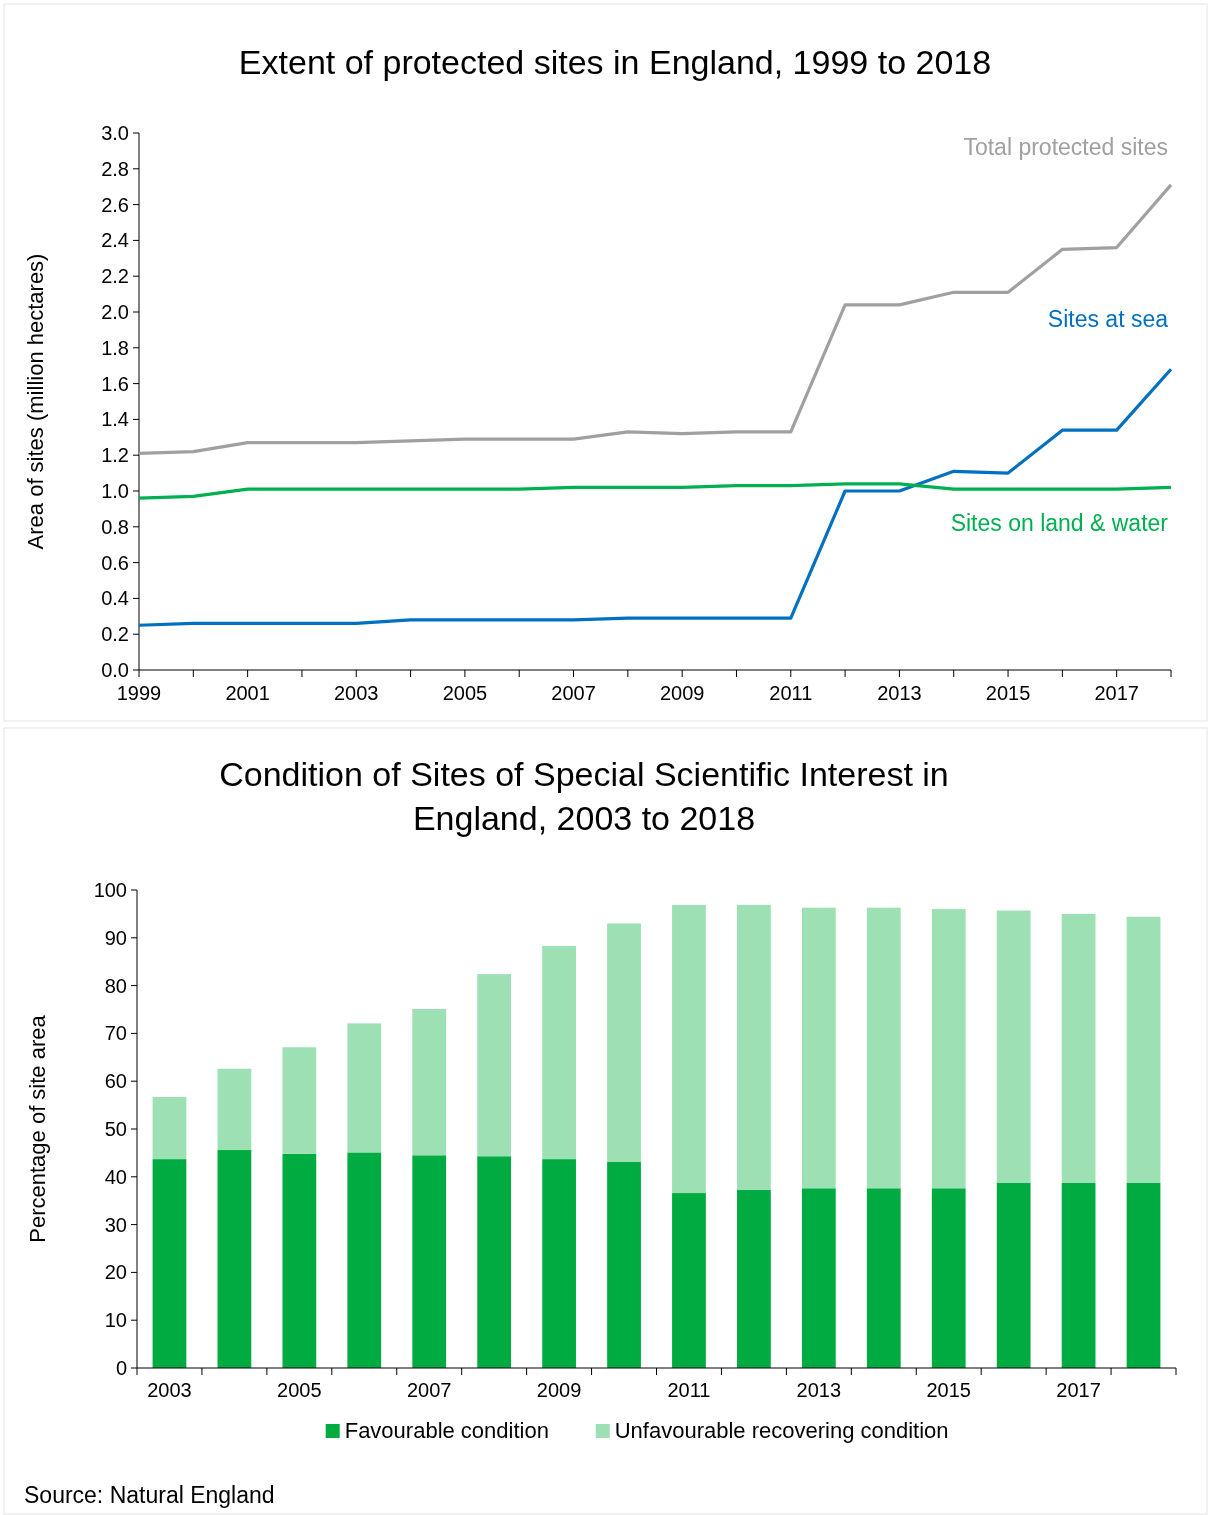  Describe the element at coordinates (37, 1128) in the screenshot. I see `y-axis-title: Percentage of site area` at that location.